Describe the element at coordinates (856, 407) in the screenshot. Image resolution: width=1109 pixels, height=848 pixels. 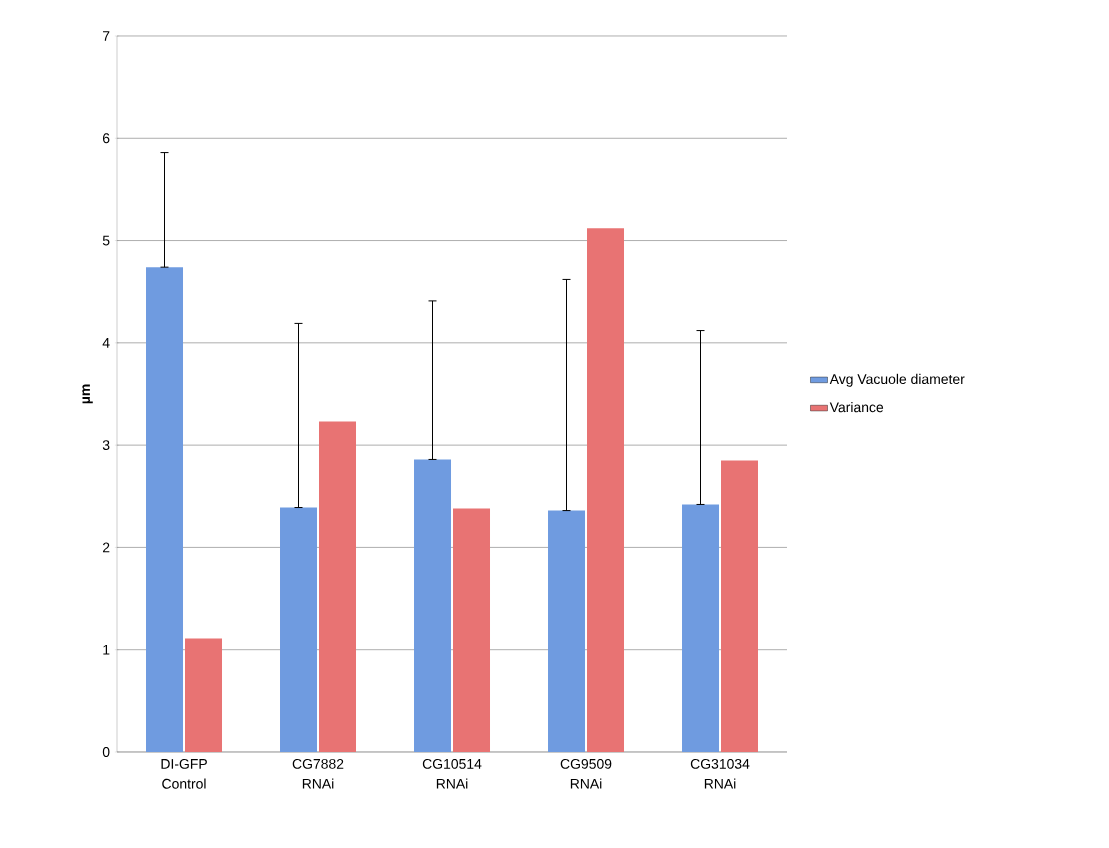
I see `legend-label: Variance` at that location.